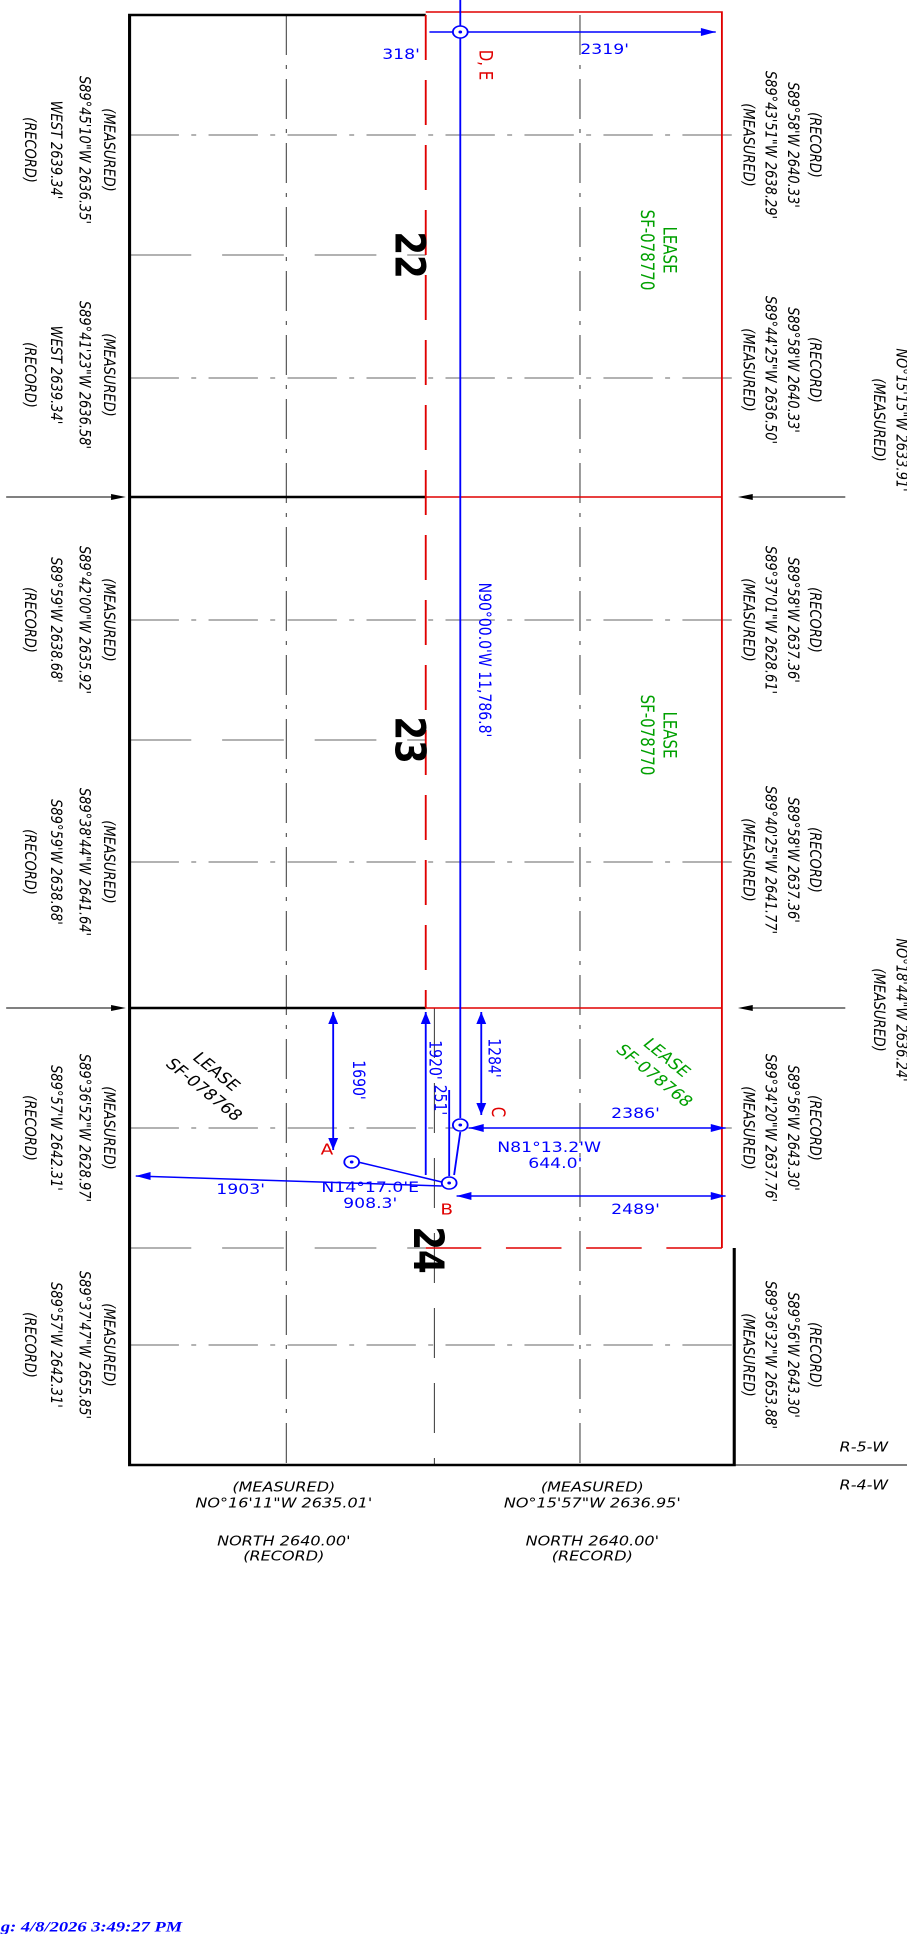 The width and height of the screenshot is (907, 1934). Describe the element at coordinates (370, 1187) in the screenshot. I see `dimension-label: N14°17.0'E` at that location.